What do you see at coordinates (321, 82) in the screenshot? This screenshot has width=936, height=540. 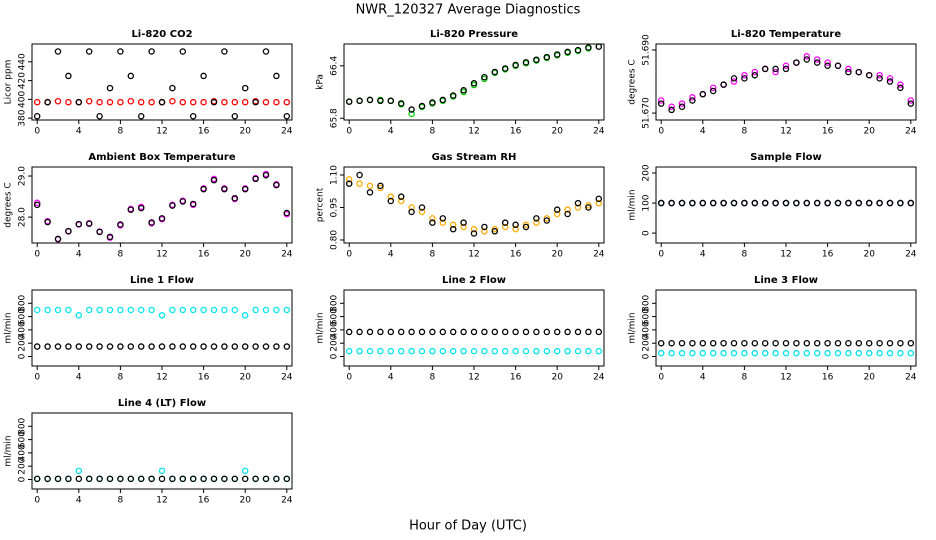 I see `y-axis-label: kPa` at bounding box center [321, 82].